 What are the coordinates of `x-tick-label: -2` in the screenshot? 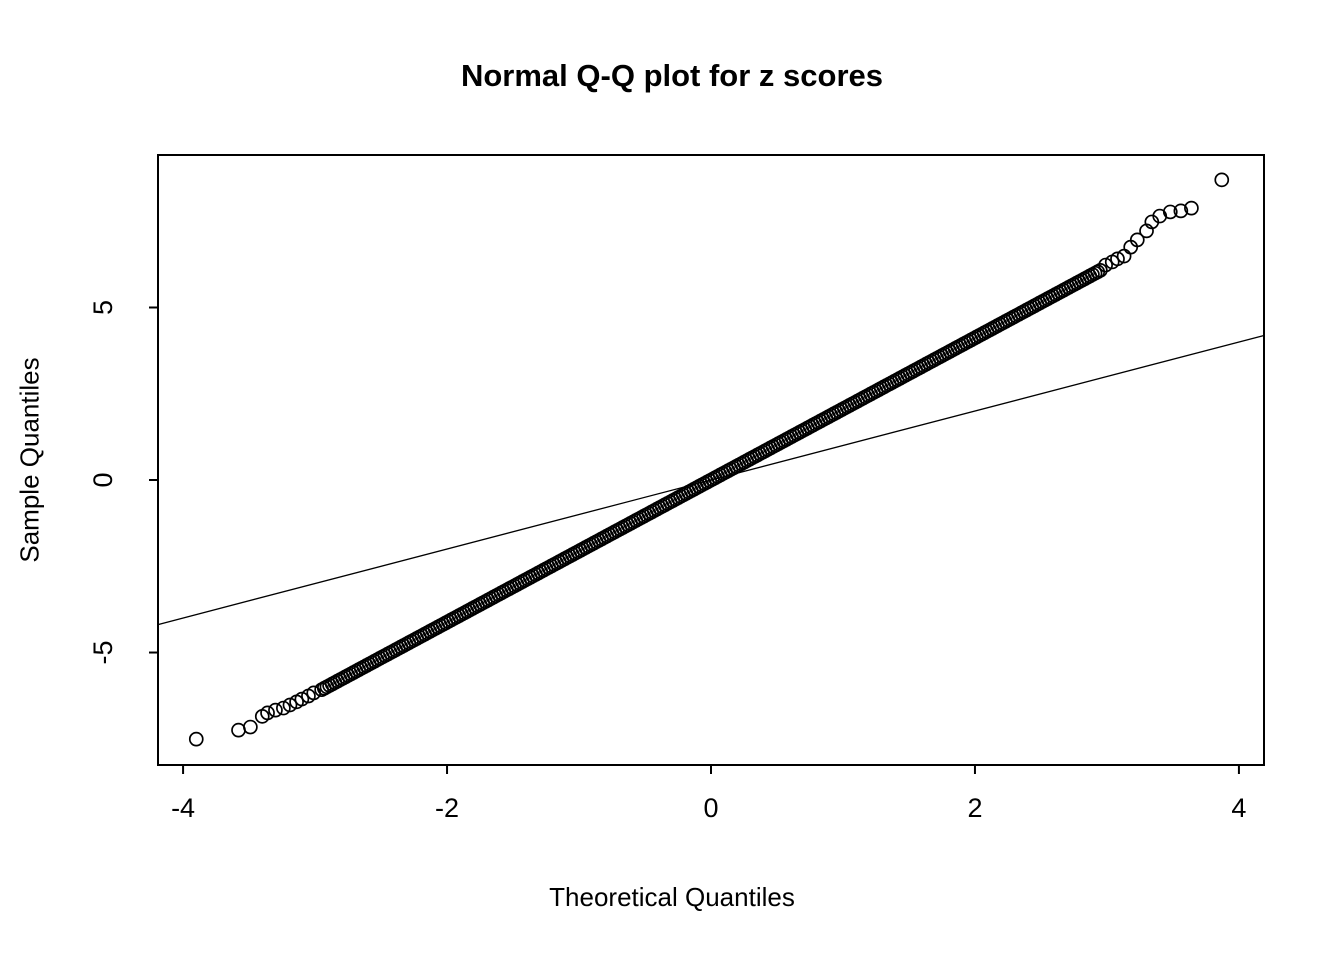 It's located at (447, 808).